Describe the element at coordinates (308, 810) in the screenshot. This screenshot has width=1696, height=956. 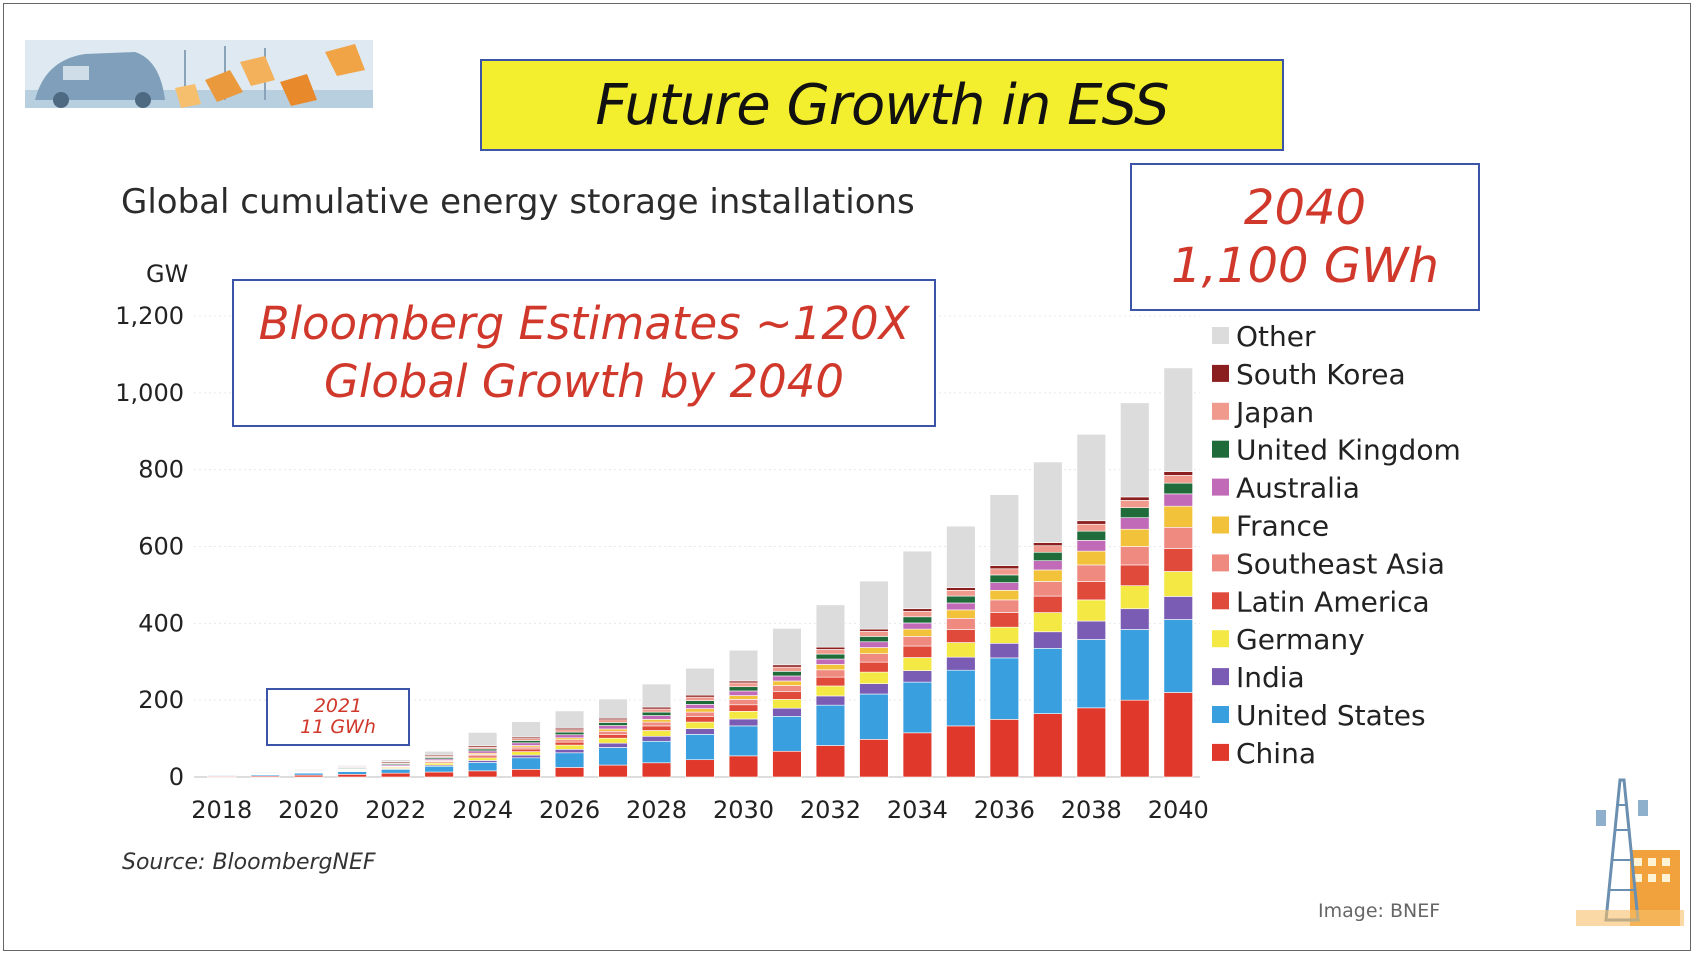
I see `x-tick-label: 2020` at that location.